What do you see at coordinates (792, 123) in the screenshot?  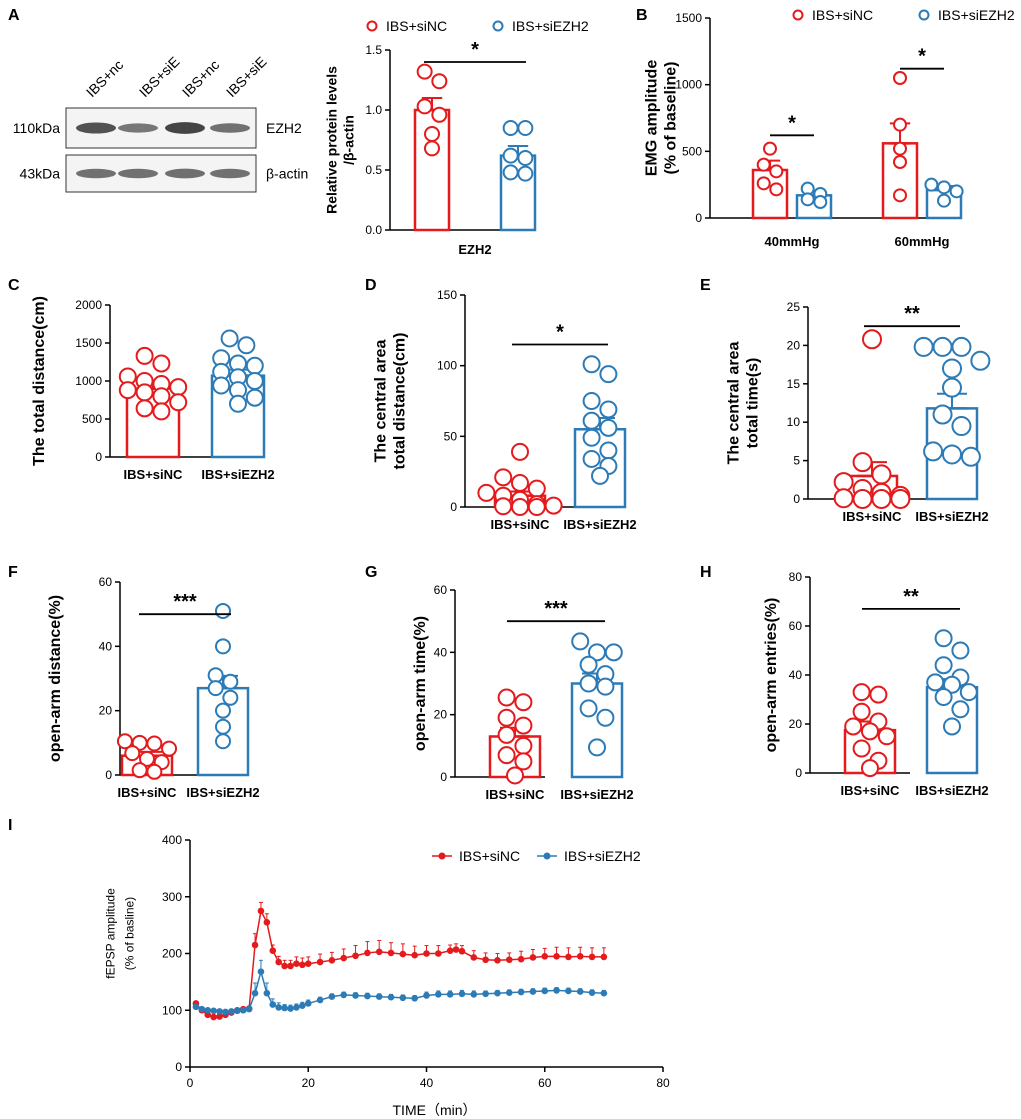 I see `significance-label: *` at bounding box center [792, 123].